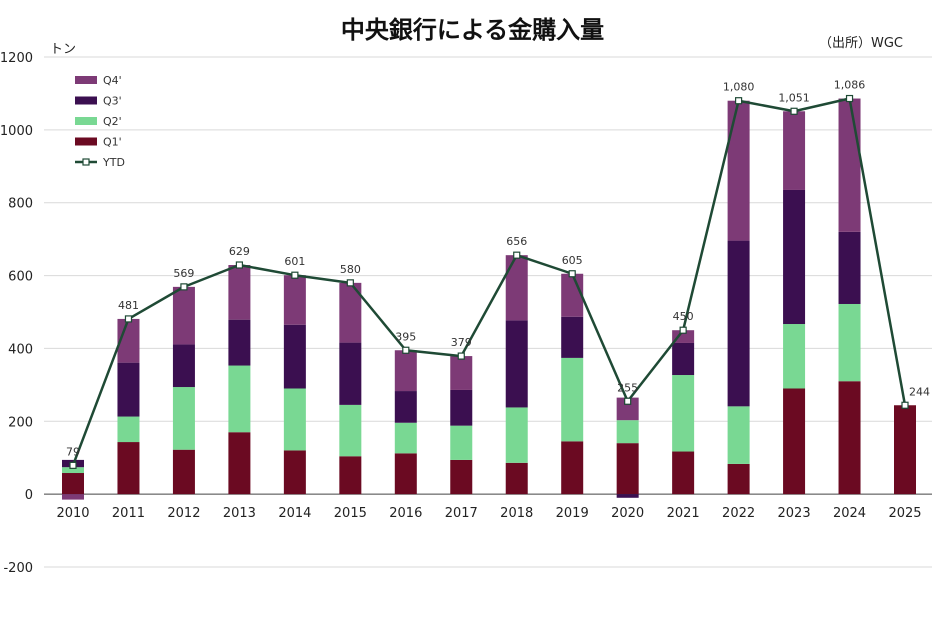  What do you see at coordinates (20, 349) in the screenshot?
I see `y-tick-label: 400` at bounding box center [20, 349].